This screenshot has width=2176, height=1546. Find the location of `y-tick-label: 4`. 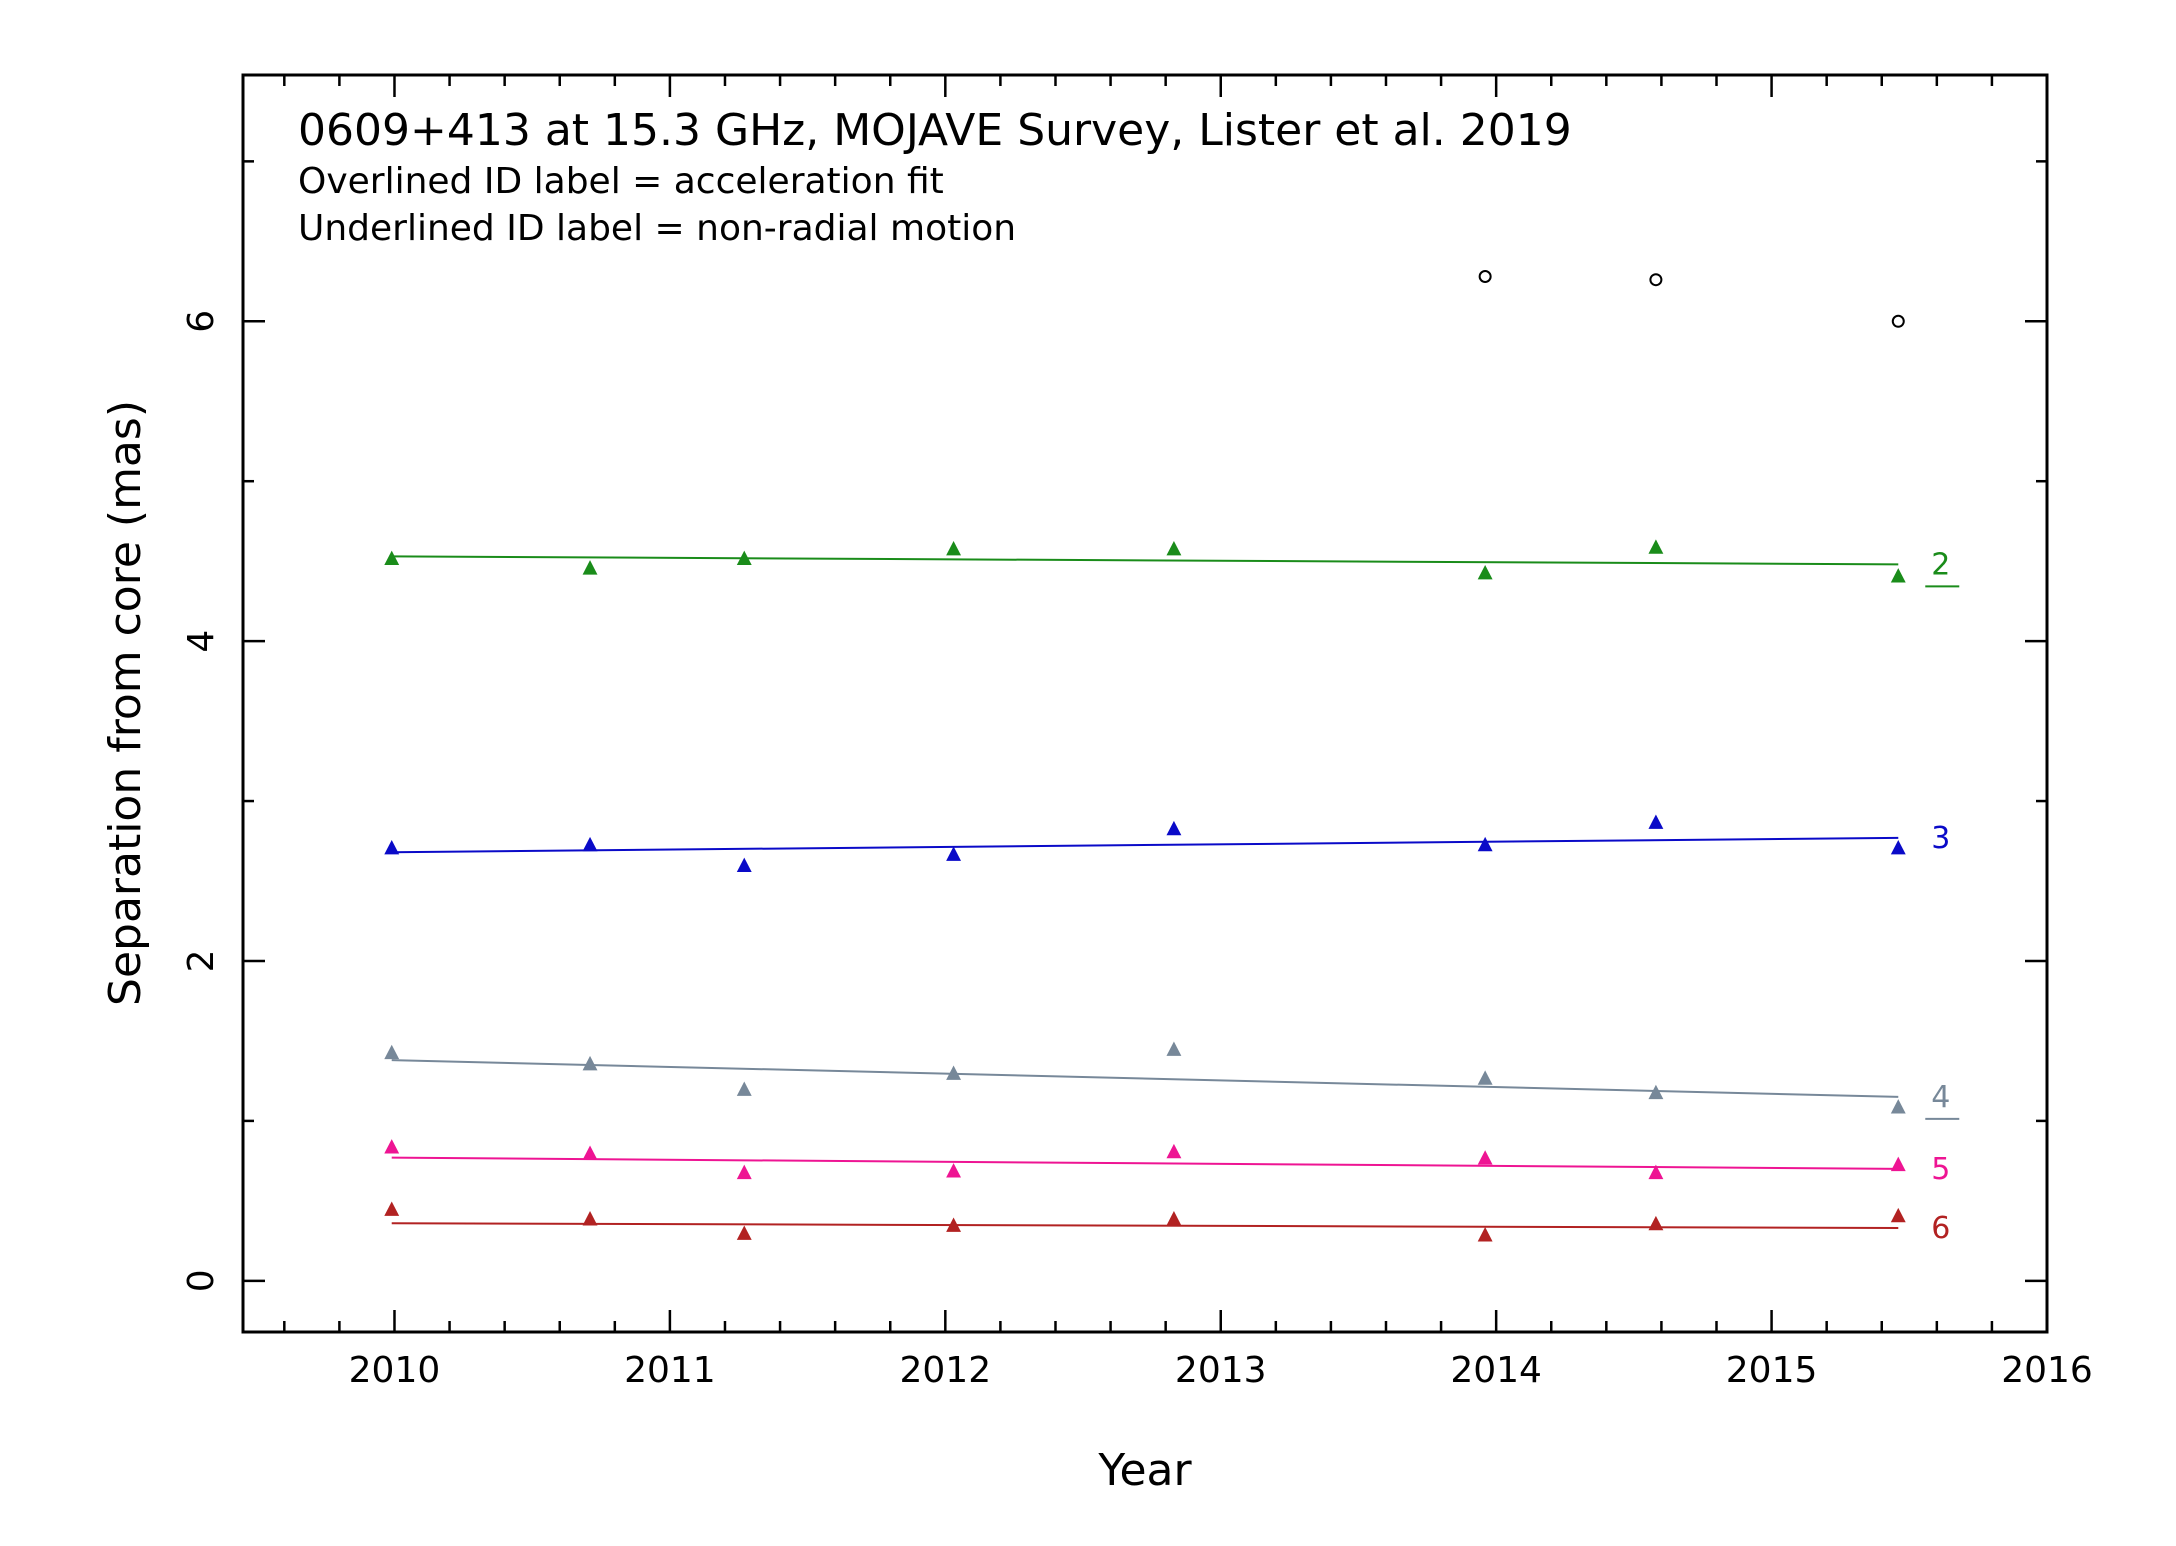

y-tick-label: 4 is located at coordinates (201, 641).